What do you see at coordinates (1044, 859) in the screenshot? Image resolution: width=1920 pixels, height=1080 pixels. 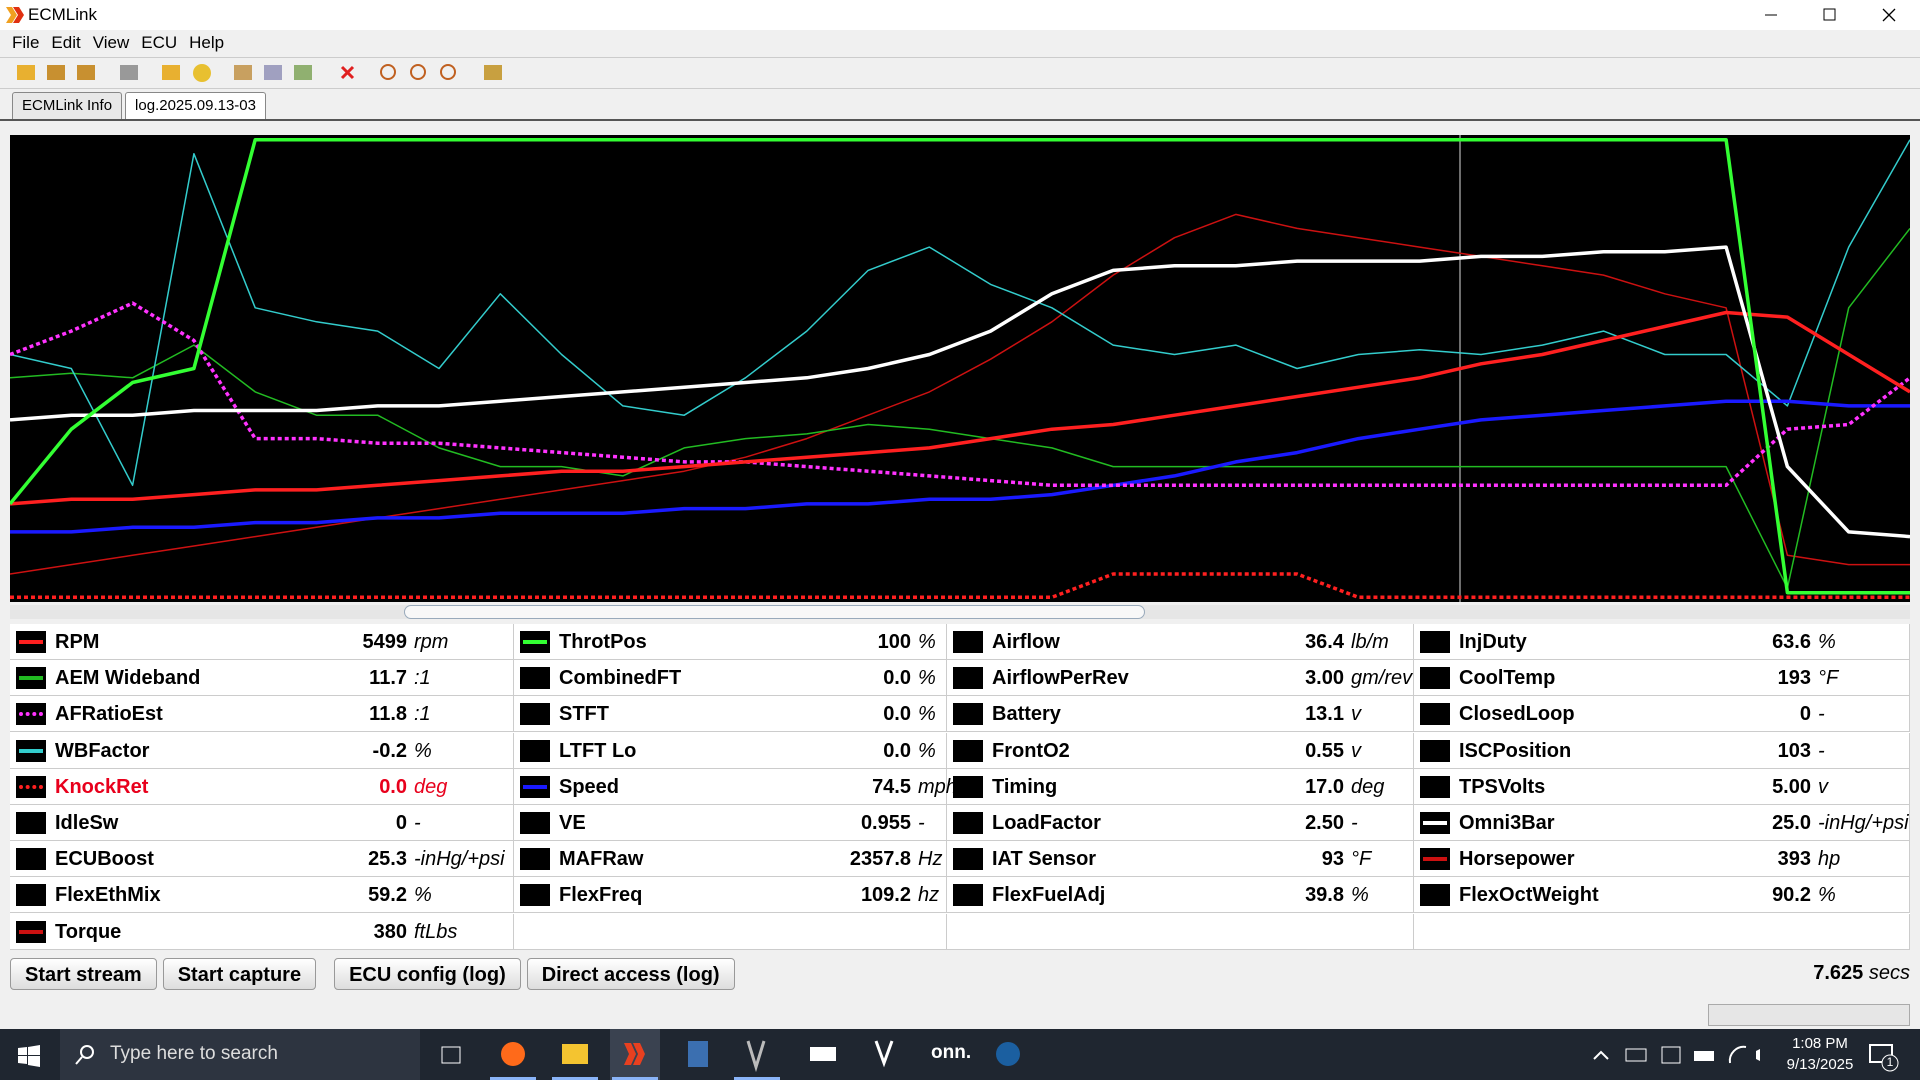 I see `param-name: IAT Sensor` at bounding box center [1044, 859].